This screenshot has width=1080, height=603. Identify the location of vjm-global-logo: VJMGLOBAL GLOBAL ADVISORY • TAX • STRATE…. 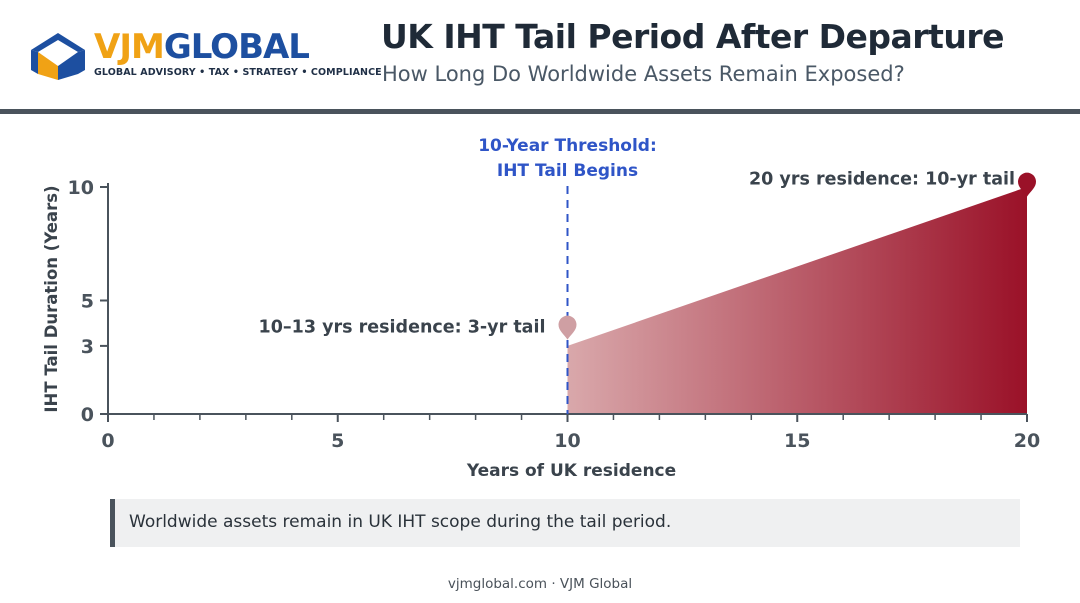
(205, 57).